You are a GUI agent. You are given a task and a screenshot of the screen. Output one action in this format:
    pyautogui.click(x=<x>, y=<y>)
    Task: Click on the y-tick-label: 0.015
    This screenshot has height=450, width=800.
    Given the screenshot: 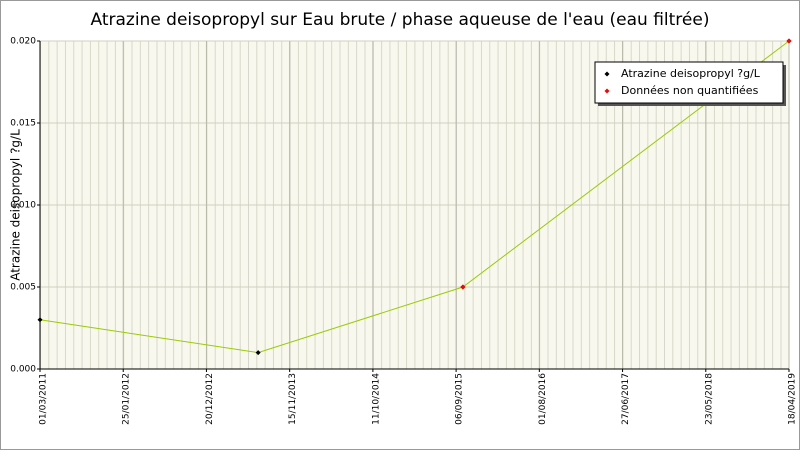 What is the action you would take?
    pyautogui.click(x=23, y=124)
    